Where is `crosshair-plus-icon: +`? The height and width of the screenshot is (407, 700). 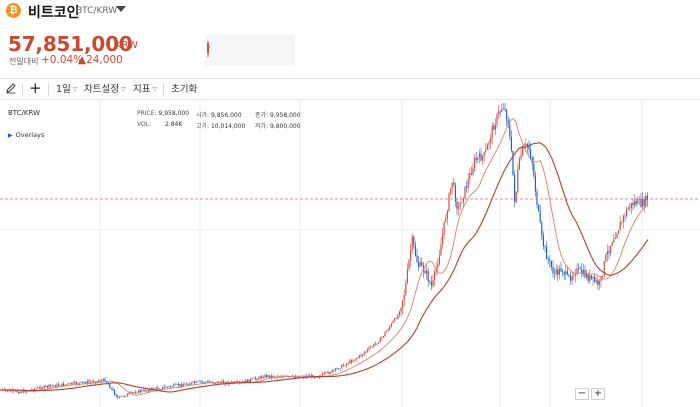
crosshair-plus-icon: + is located at coordinates (35, 88).